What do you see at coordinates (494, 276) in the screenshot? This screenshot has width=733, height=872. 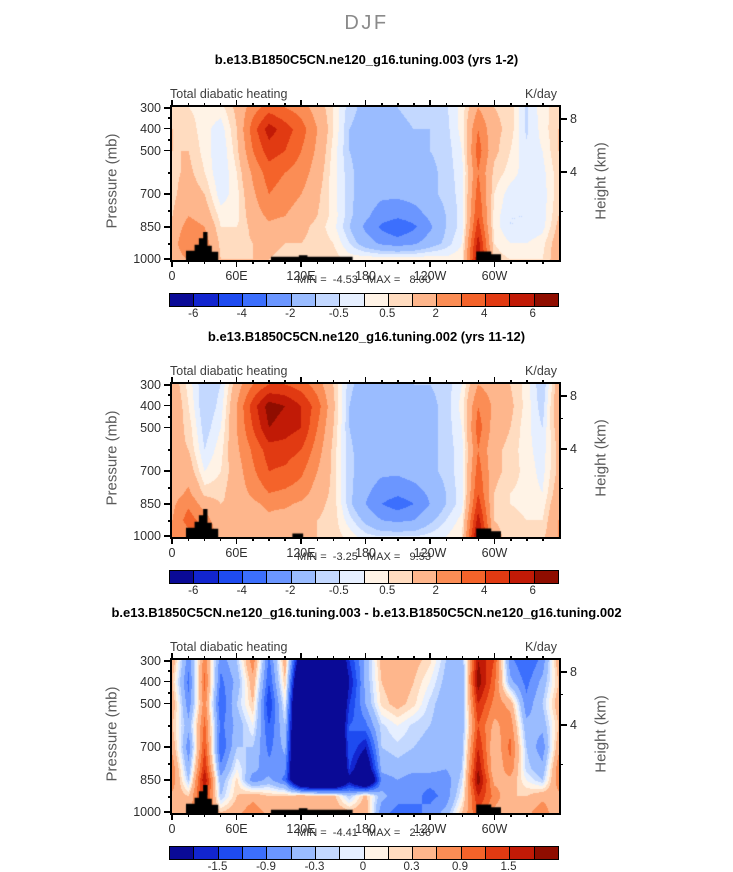 I see `x-tick-label: 60W` at bounding box center [494, 276].